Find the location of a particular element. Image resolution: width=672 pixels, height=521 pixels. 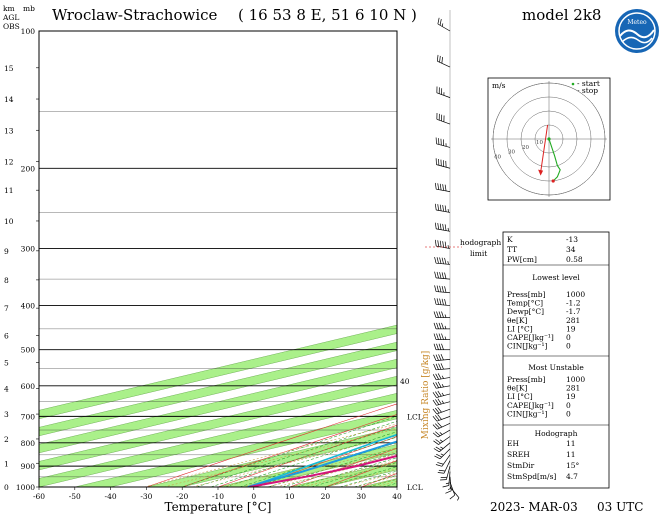

hodograph-unit-label: m/s is located at coordinates (499, 85).